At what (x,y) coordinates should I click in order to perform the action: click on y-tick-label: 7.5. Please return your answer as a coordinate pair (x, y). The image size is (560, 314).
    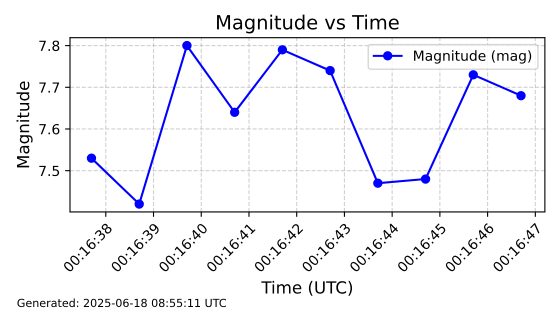
    Looking at the image, I should click on (49, 171).